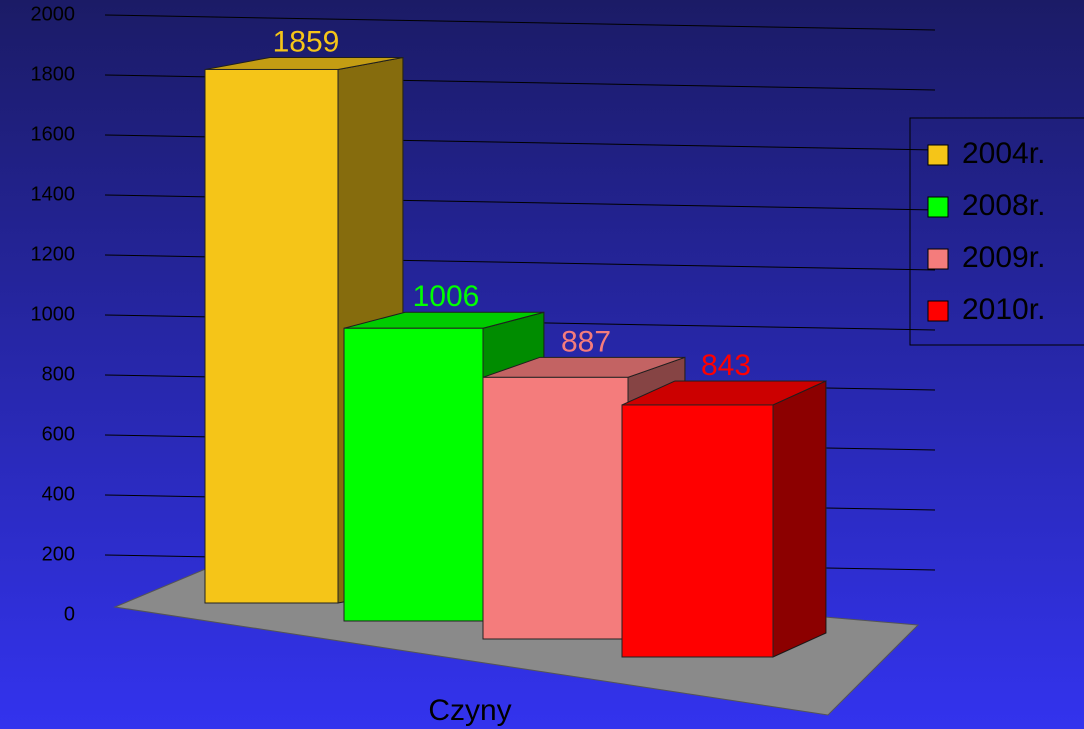 Image resolution: width=1084 pixels, height=729 pixels. Describe the element at coordinates (58, 434) in the screenshot. I see `y-tick-label: 600` at that location.